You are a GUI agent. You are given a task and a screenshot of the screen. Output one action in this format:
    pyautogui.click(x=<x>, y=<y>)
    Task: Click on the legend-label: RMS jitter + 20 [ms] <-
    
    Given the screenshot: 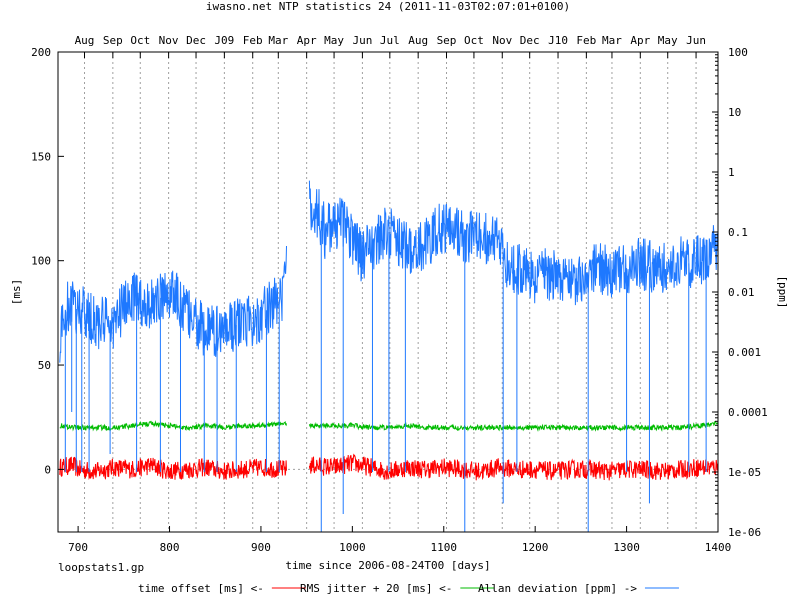 What is the action you would take?
    pyautogui.click(x=376, y=588)
    